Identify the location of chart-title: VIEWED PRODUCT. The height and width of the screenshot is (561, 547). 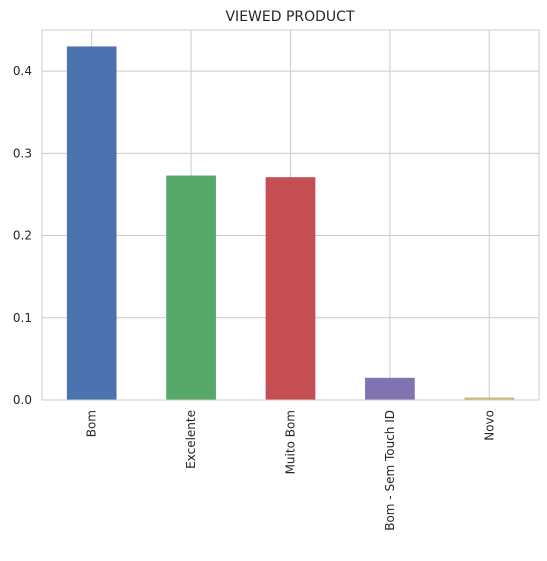
(289, 17).